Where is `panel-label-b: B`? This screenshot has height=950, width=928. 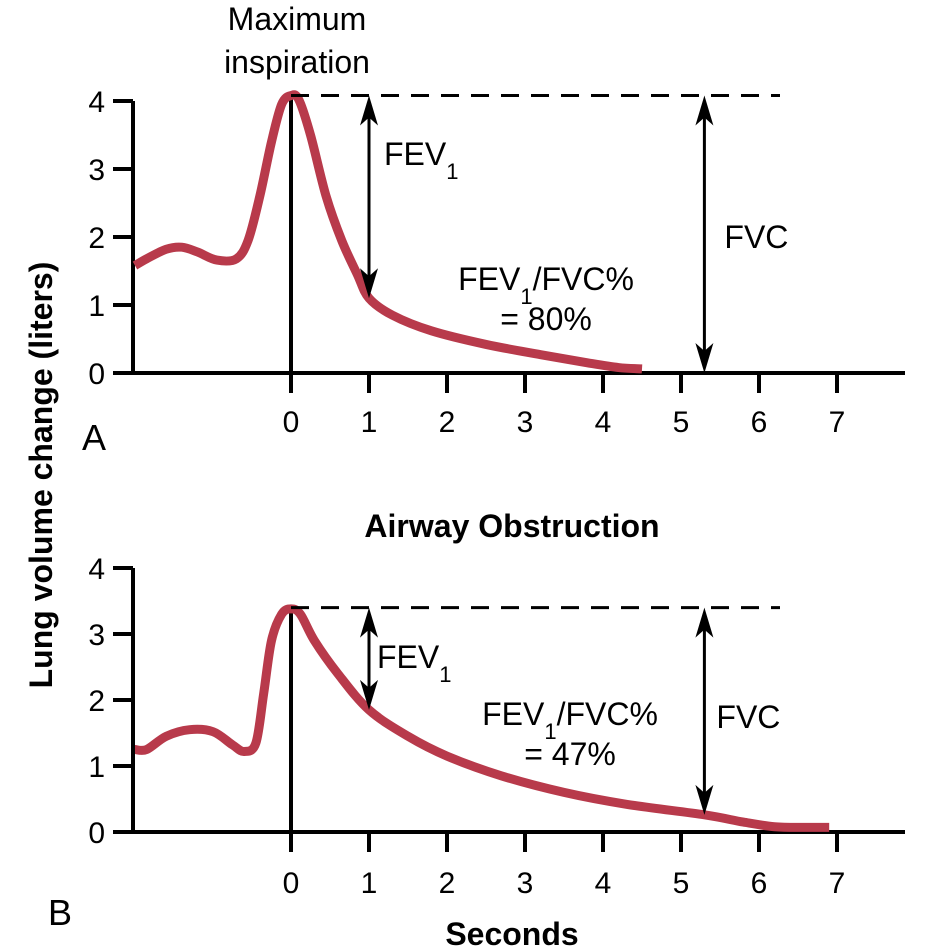 panel-label-b: B is located at coordinates (60, 912).